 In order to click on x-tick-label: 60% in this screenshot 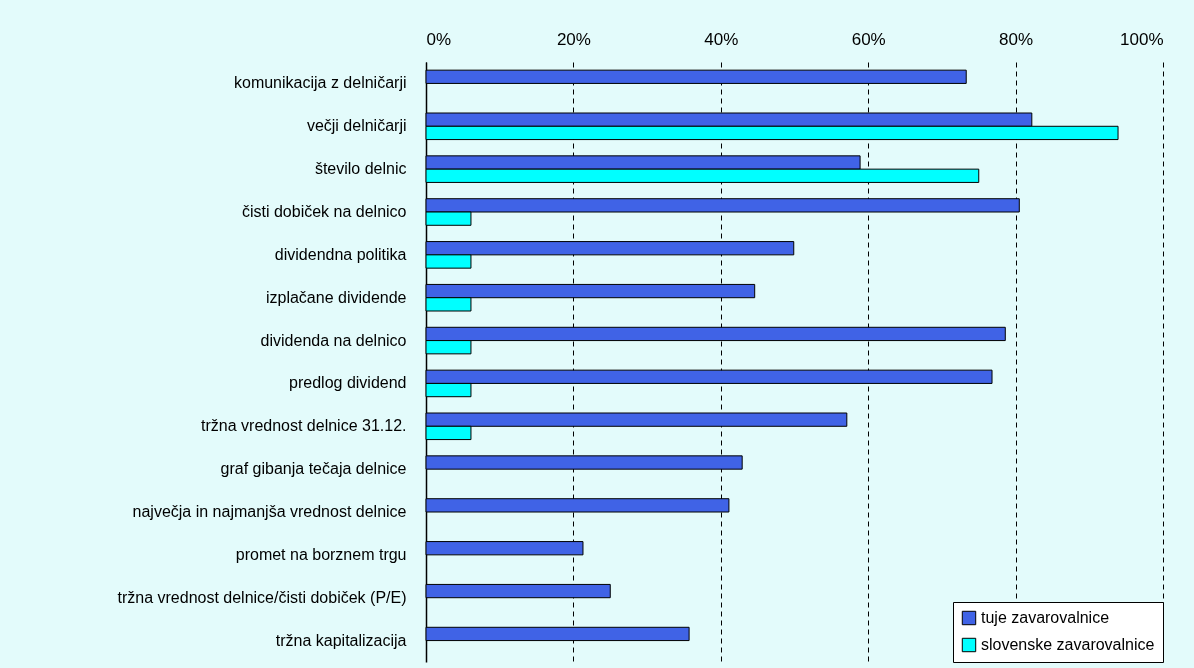, I will do `click(868, 39)`.